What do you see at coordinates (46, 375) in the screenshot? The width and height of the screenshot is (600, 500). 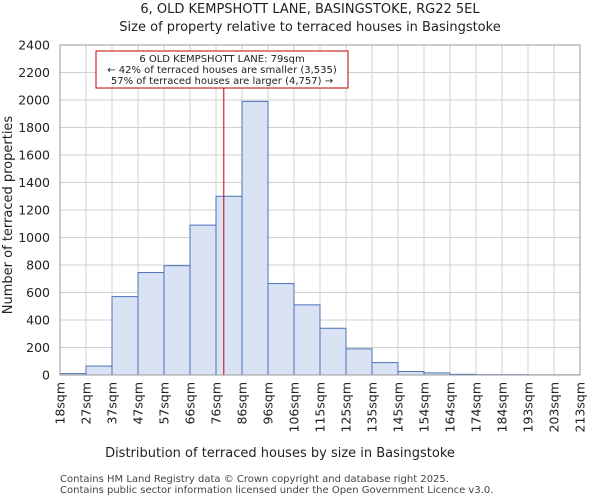 I see `y-tick-label: 0` at bounding box center [46, 375].